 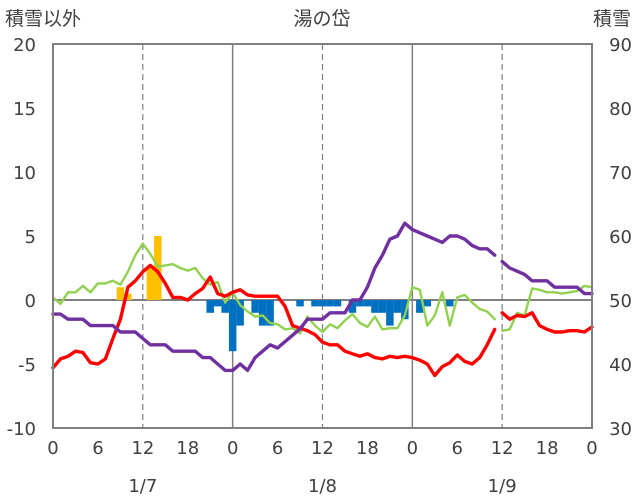 I want to click on chart-title: 湯の岱, so click(x=321, y=19).